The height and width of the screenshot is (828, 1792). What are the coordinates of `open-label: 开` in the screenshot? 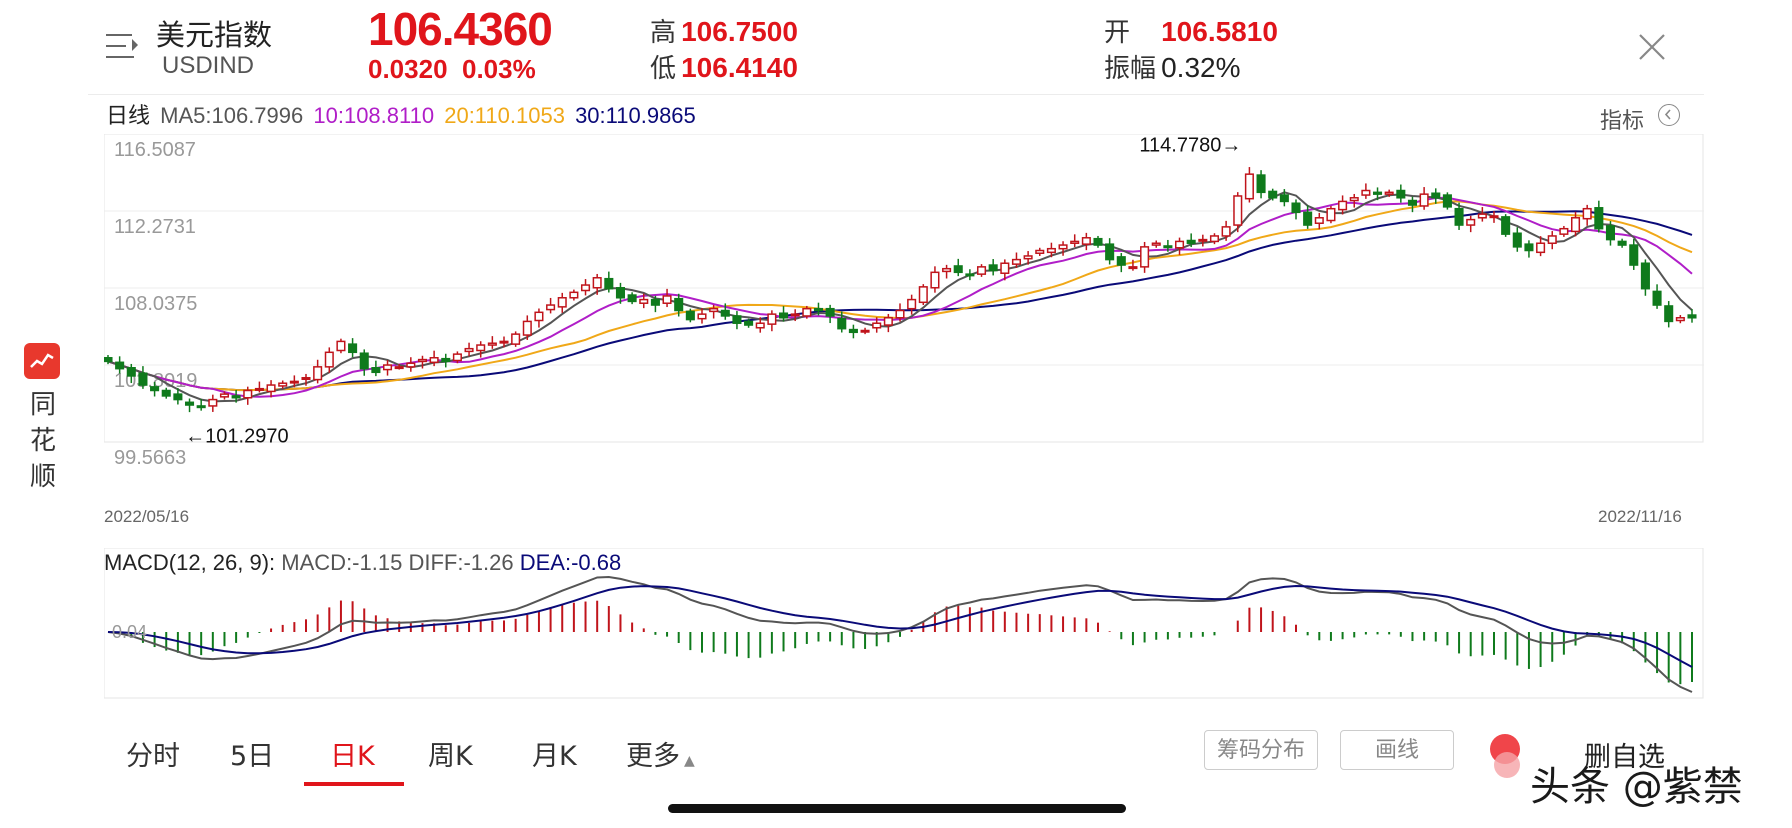 It's located at (1117, 33).